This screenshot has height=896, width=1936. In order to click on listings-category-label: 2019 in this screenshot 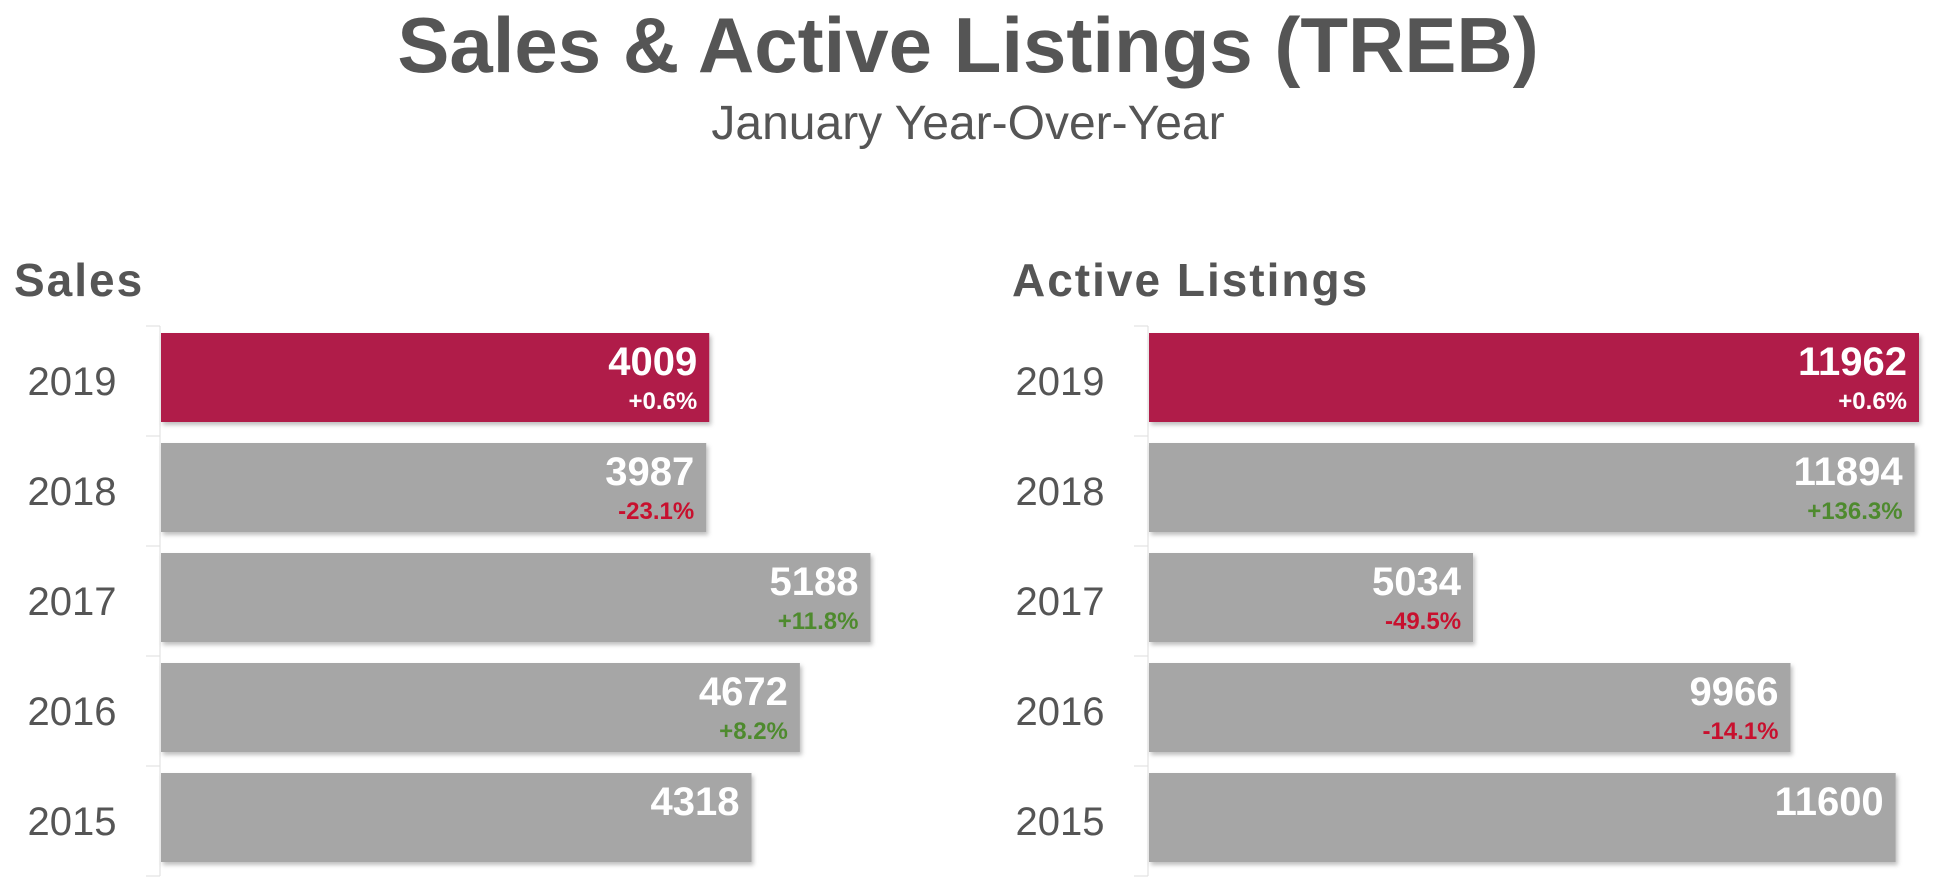, I will do `click(1060, 382)`.